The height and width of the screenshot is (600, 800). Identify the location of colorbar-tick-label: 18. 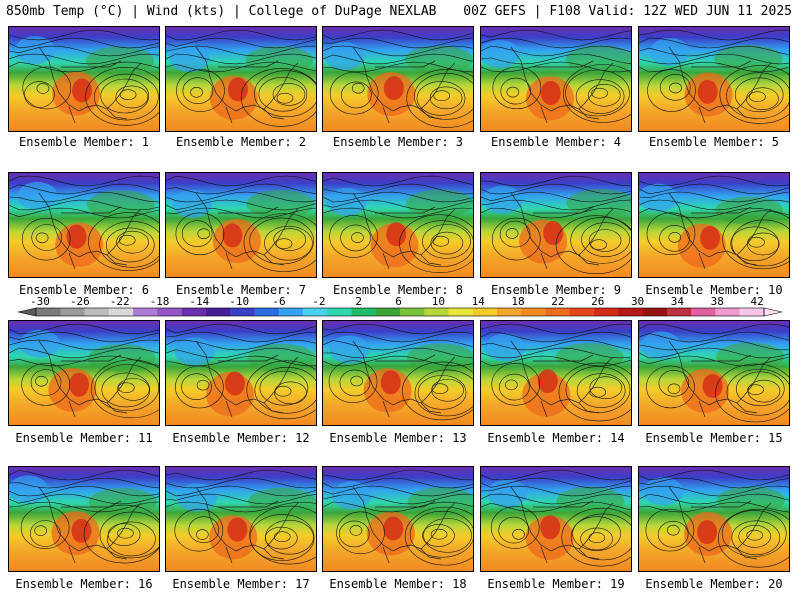
(517, 302).